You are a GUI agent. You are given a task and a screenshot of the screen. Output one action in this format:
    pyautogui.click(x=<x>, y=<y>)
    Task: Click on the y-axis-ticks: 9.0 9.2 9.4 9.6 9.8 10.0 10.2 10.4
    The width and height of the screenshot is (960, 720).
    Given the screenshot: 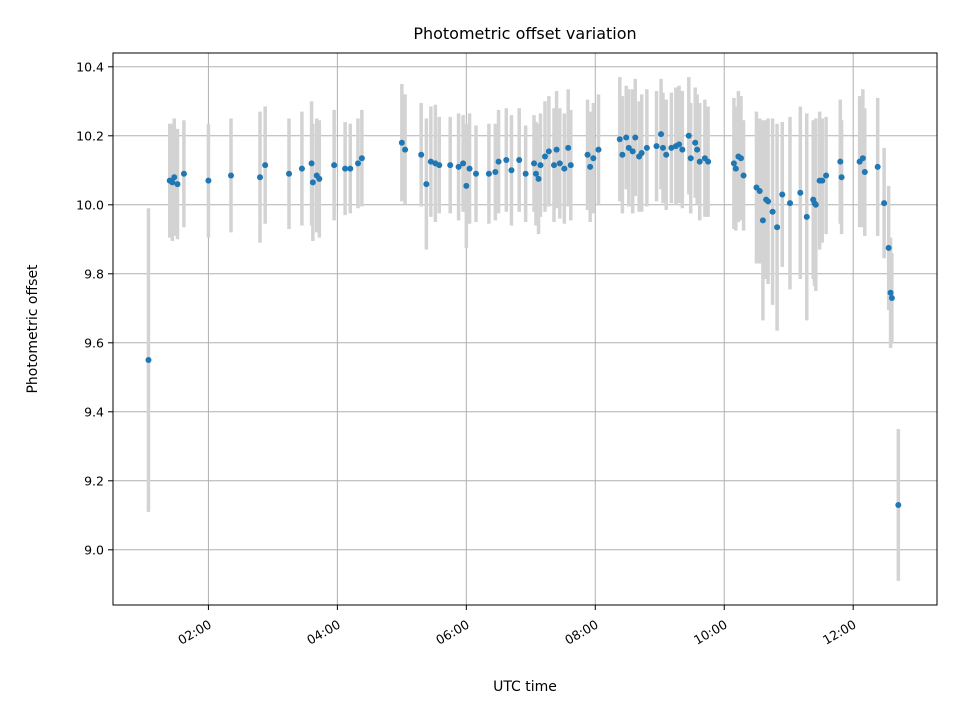 What is the action you would take?
    pyautogui.click(x=94, y=308)
    